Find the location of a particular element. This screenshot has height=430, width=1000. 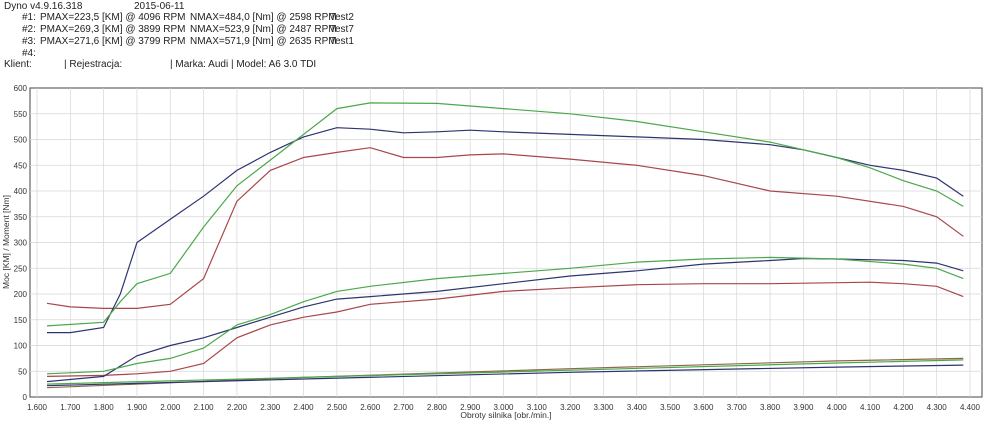

x-tick-label: 3.600 is located at coordinates (703, 407).